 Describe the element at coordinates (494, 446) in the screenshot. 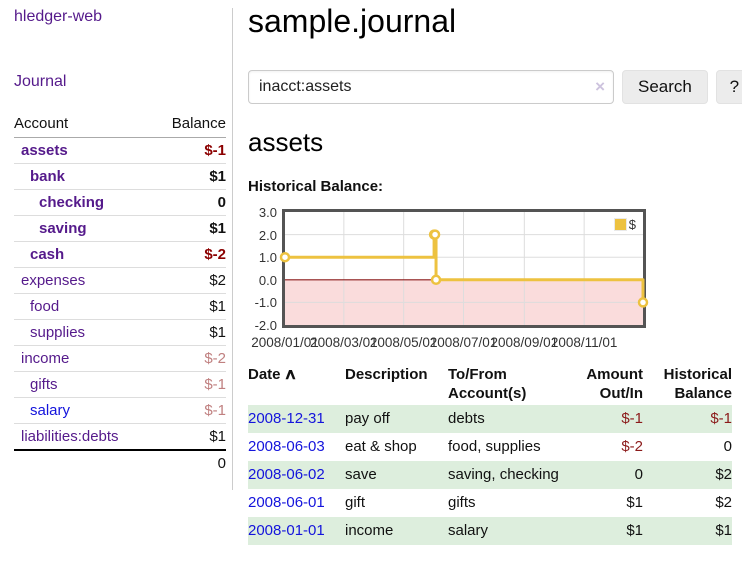

I see `transaction-accounts: food, supplies` at that location.